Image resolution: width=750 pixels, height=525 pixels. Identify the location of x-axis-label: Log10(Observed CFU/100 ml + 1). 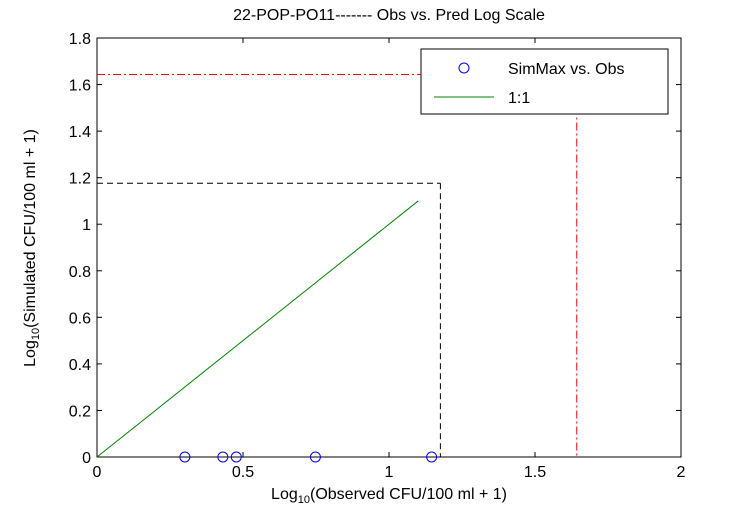
(389, 496).